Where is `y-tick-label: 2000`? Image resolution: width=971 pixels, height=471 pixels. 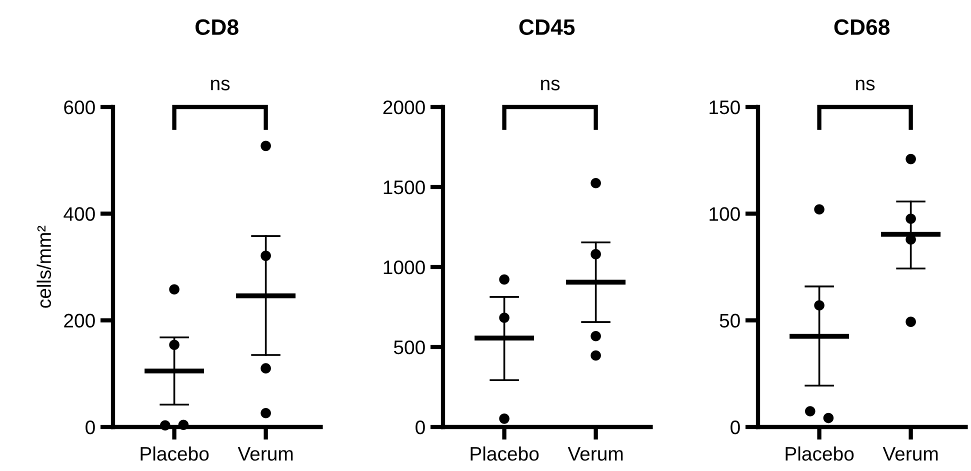
y-tick-label: 2000 is located at coordinates (404, 107).